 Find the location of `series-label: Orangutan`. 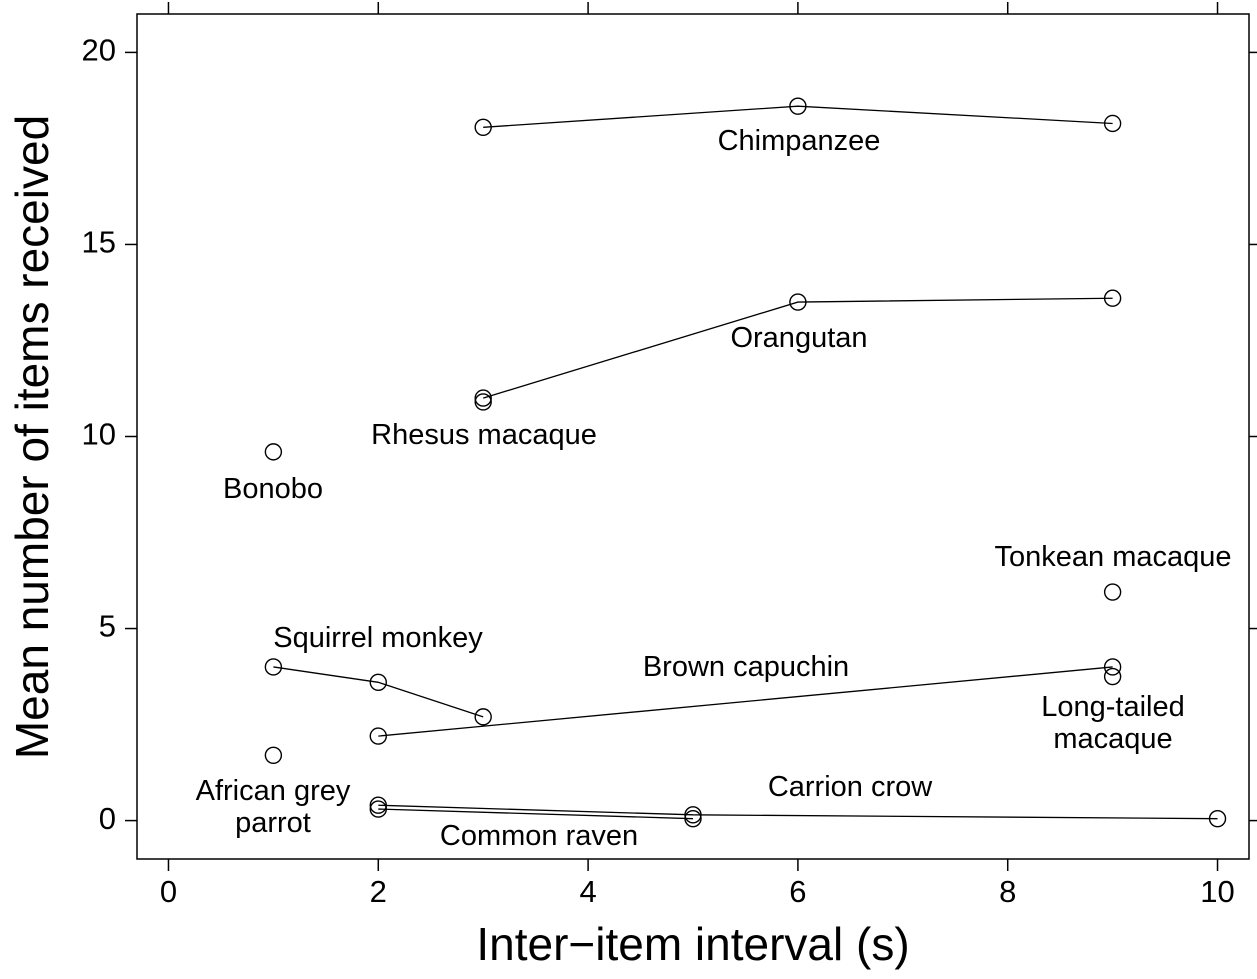

series-label: Orangutan is located at coordinates (799, 338).